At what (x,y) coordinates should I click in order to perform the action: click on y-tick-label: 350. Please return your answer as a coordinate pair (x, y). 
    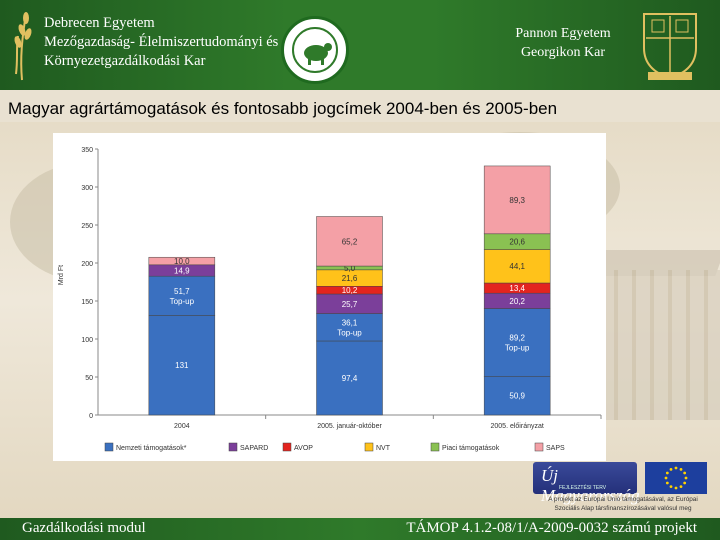
    Looking at the image, I should click on (87, 150).